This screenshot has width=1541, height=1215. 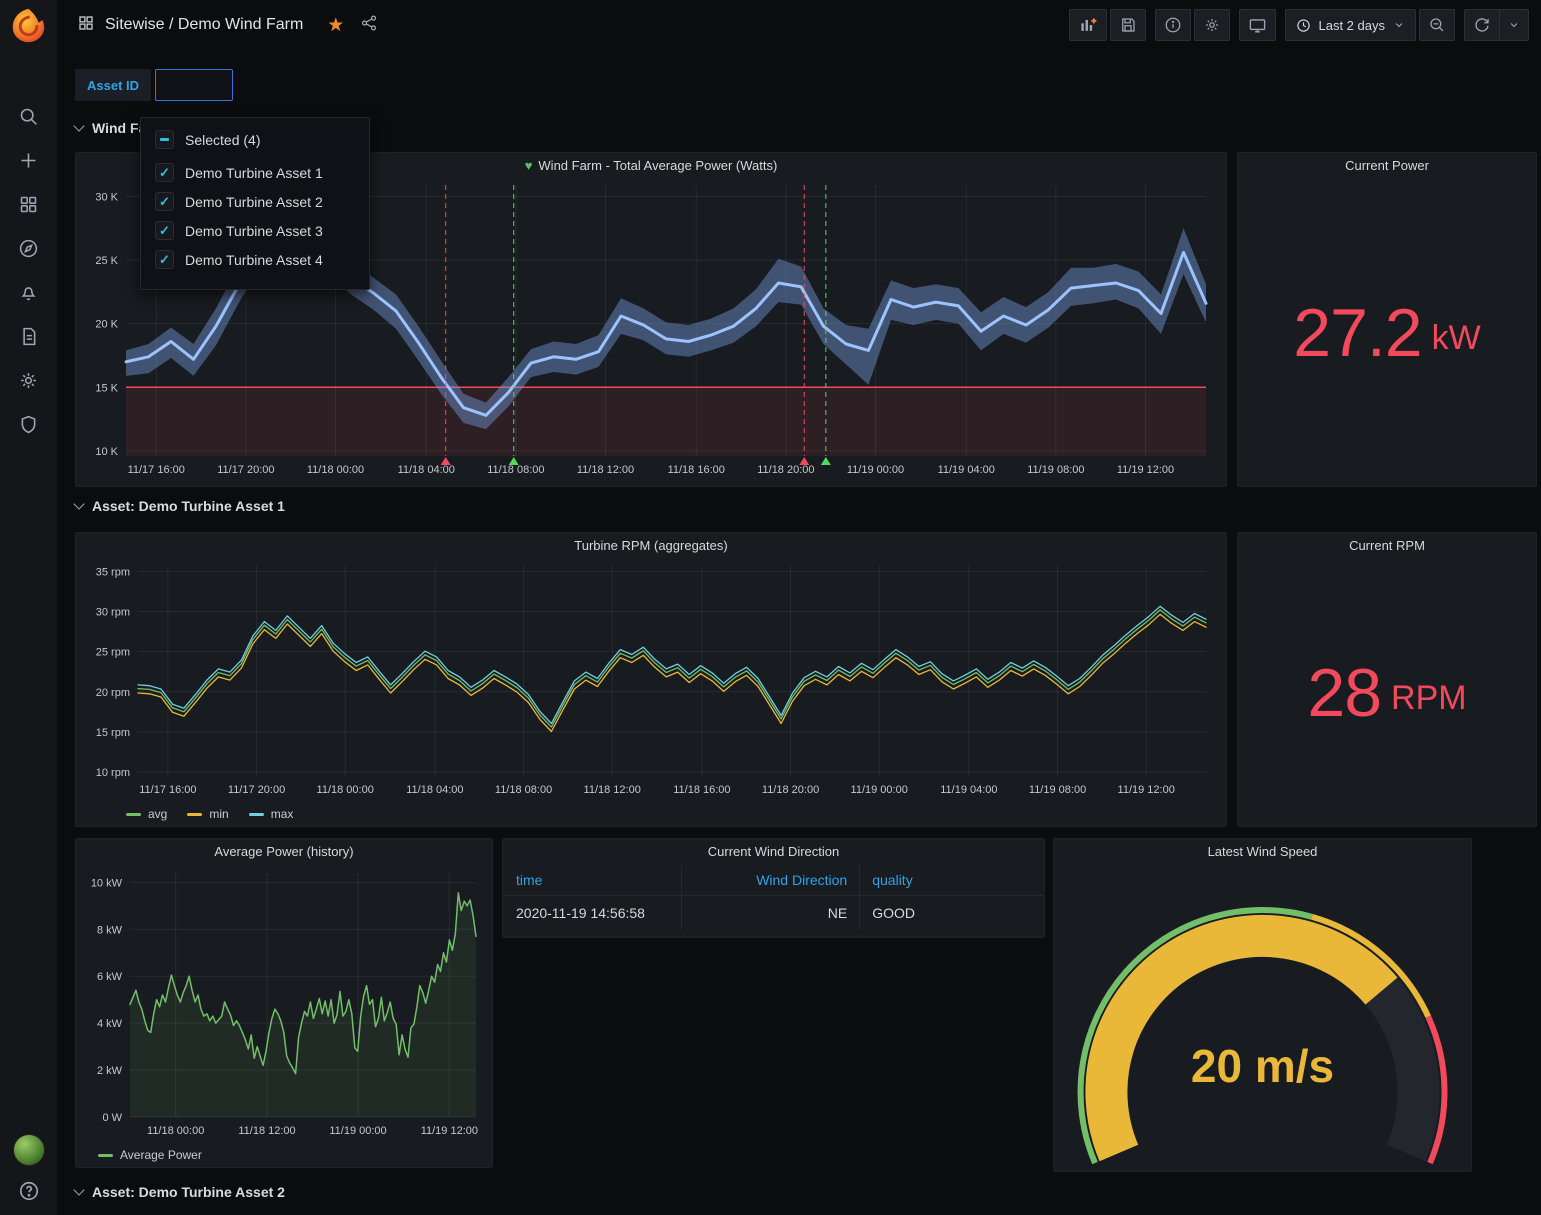 What do you see at coordinates (113, 773) in the screenshot?
I see `svg-text: 10 rpm` at bounding box center [113, 773].